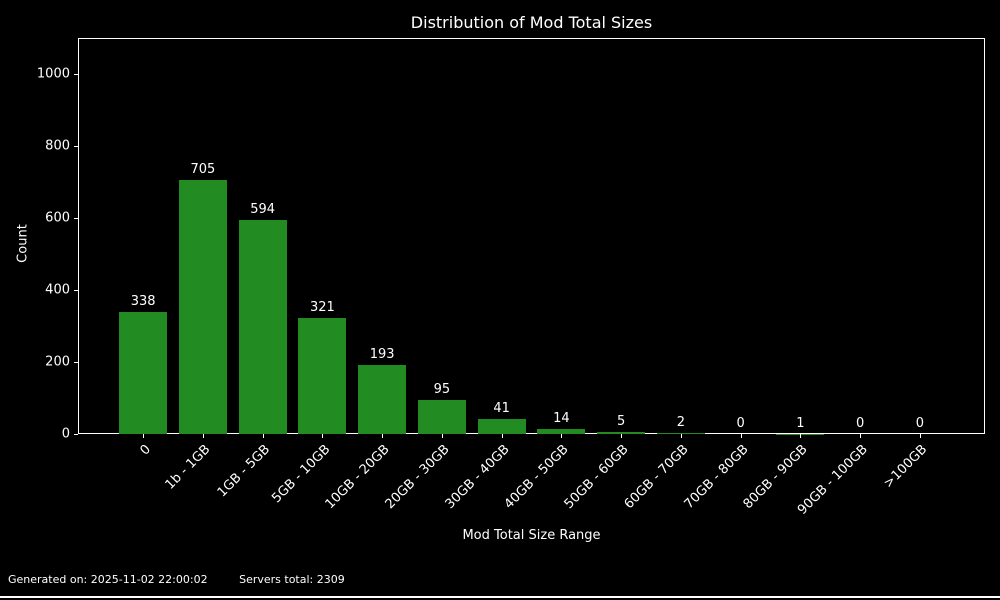 This screenshot has width=1000, height=600. I want to click on x-tick-label-text: 1b - 1GB, so click(188, 467).